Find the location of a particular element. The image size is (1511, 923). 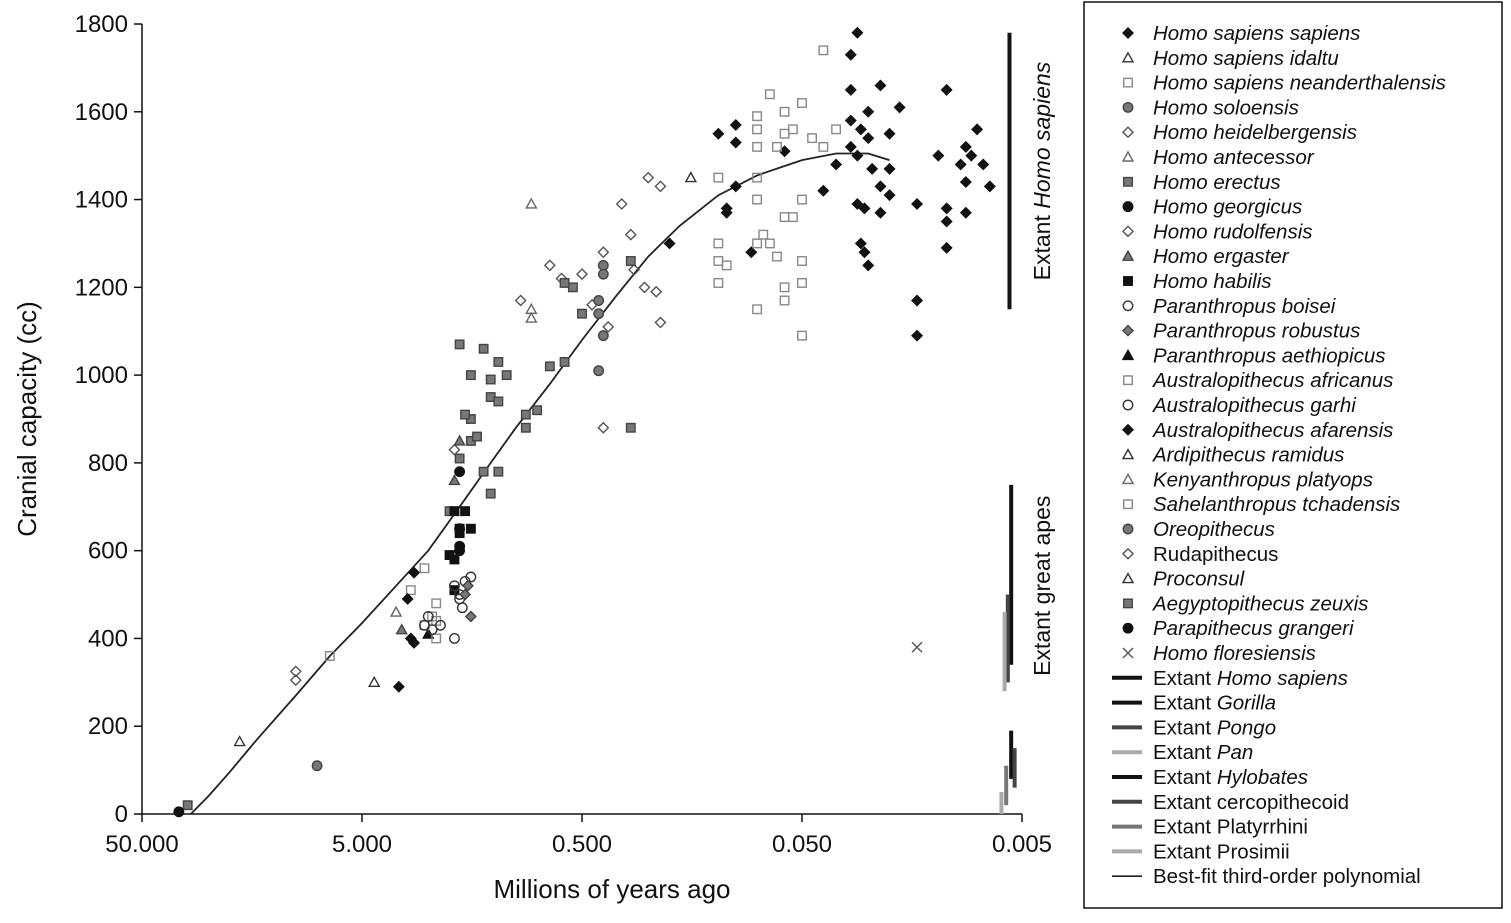

legend-item: Homo rudolfensis is located at coordinates (1217, 231).